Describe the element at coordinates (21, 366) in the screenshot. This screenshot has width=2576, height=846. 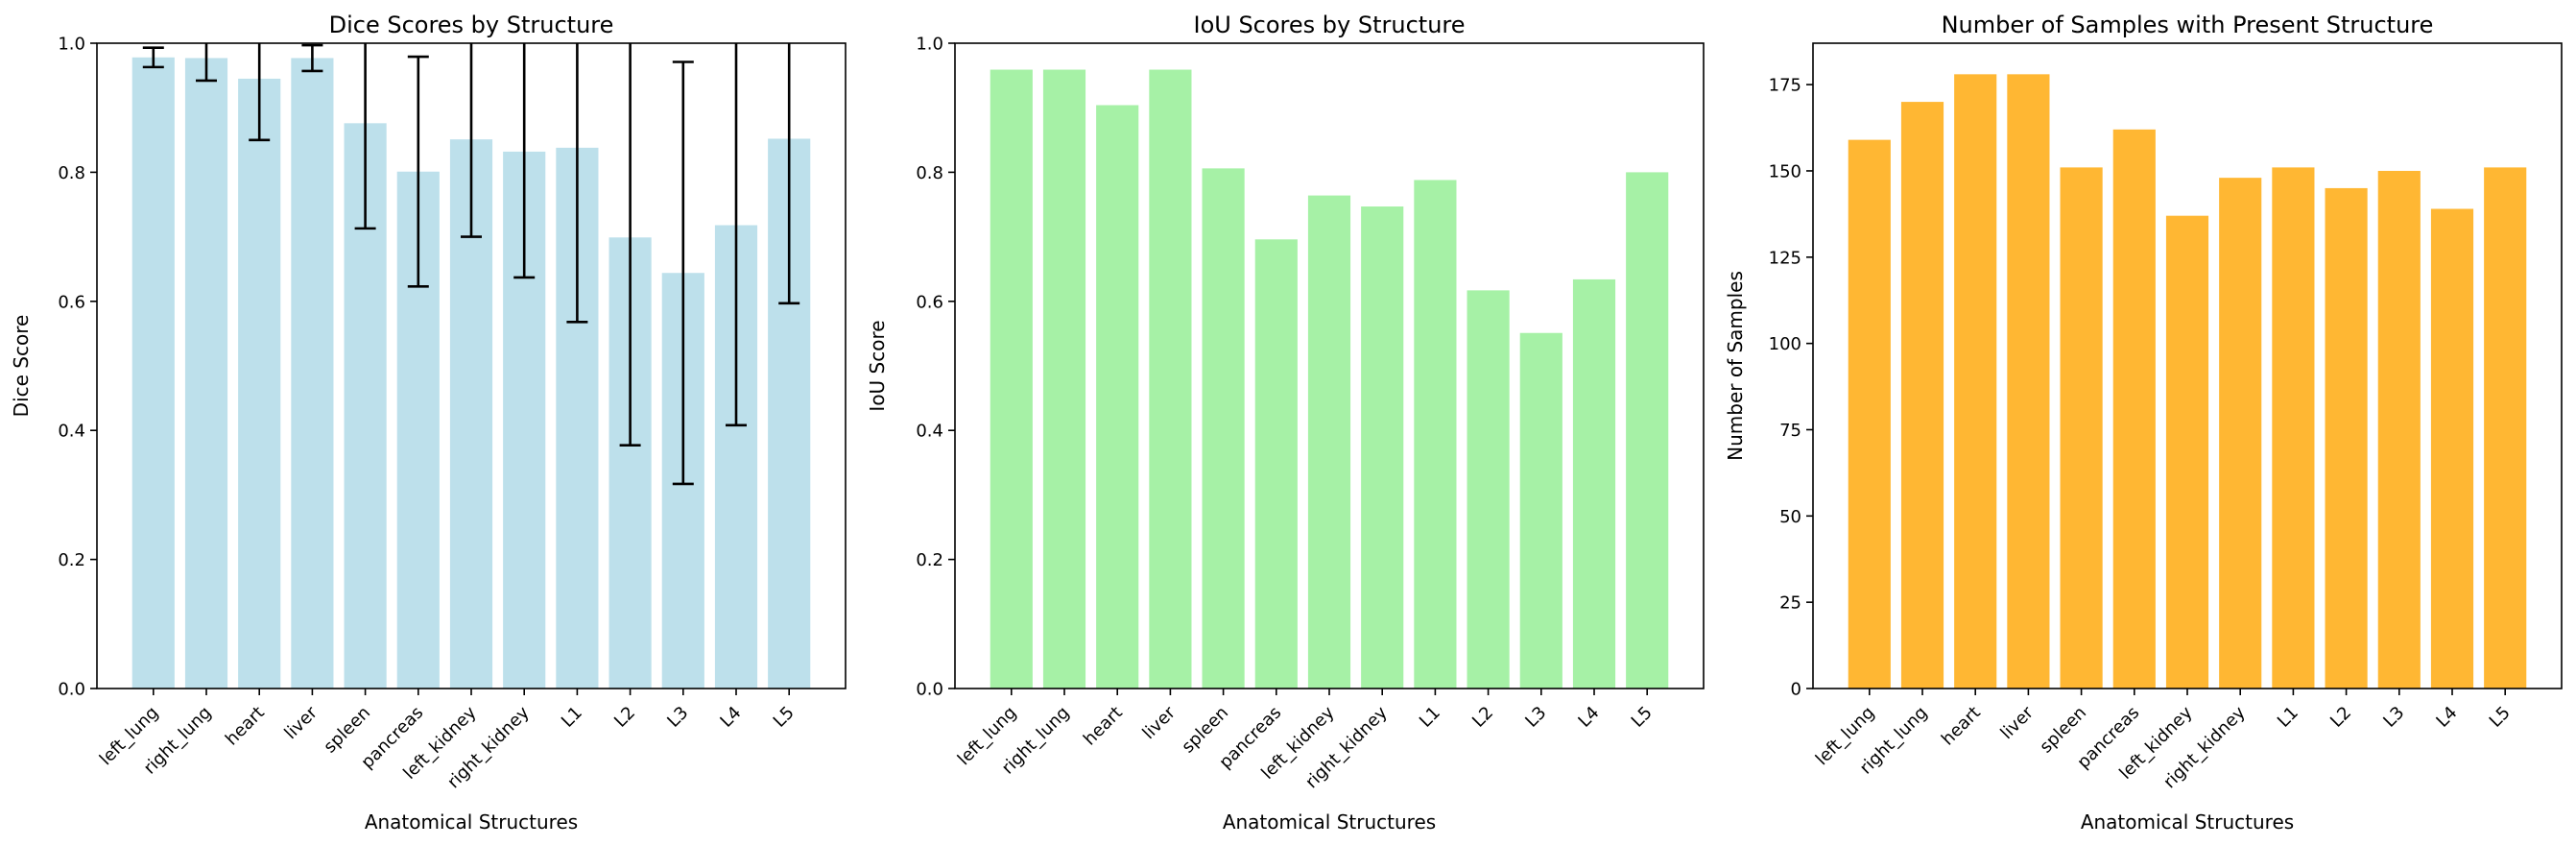
I see `y-axis-label: Dice Score` at that location.